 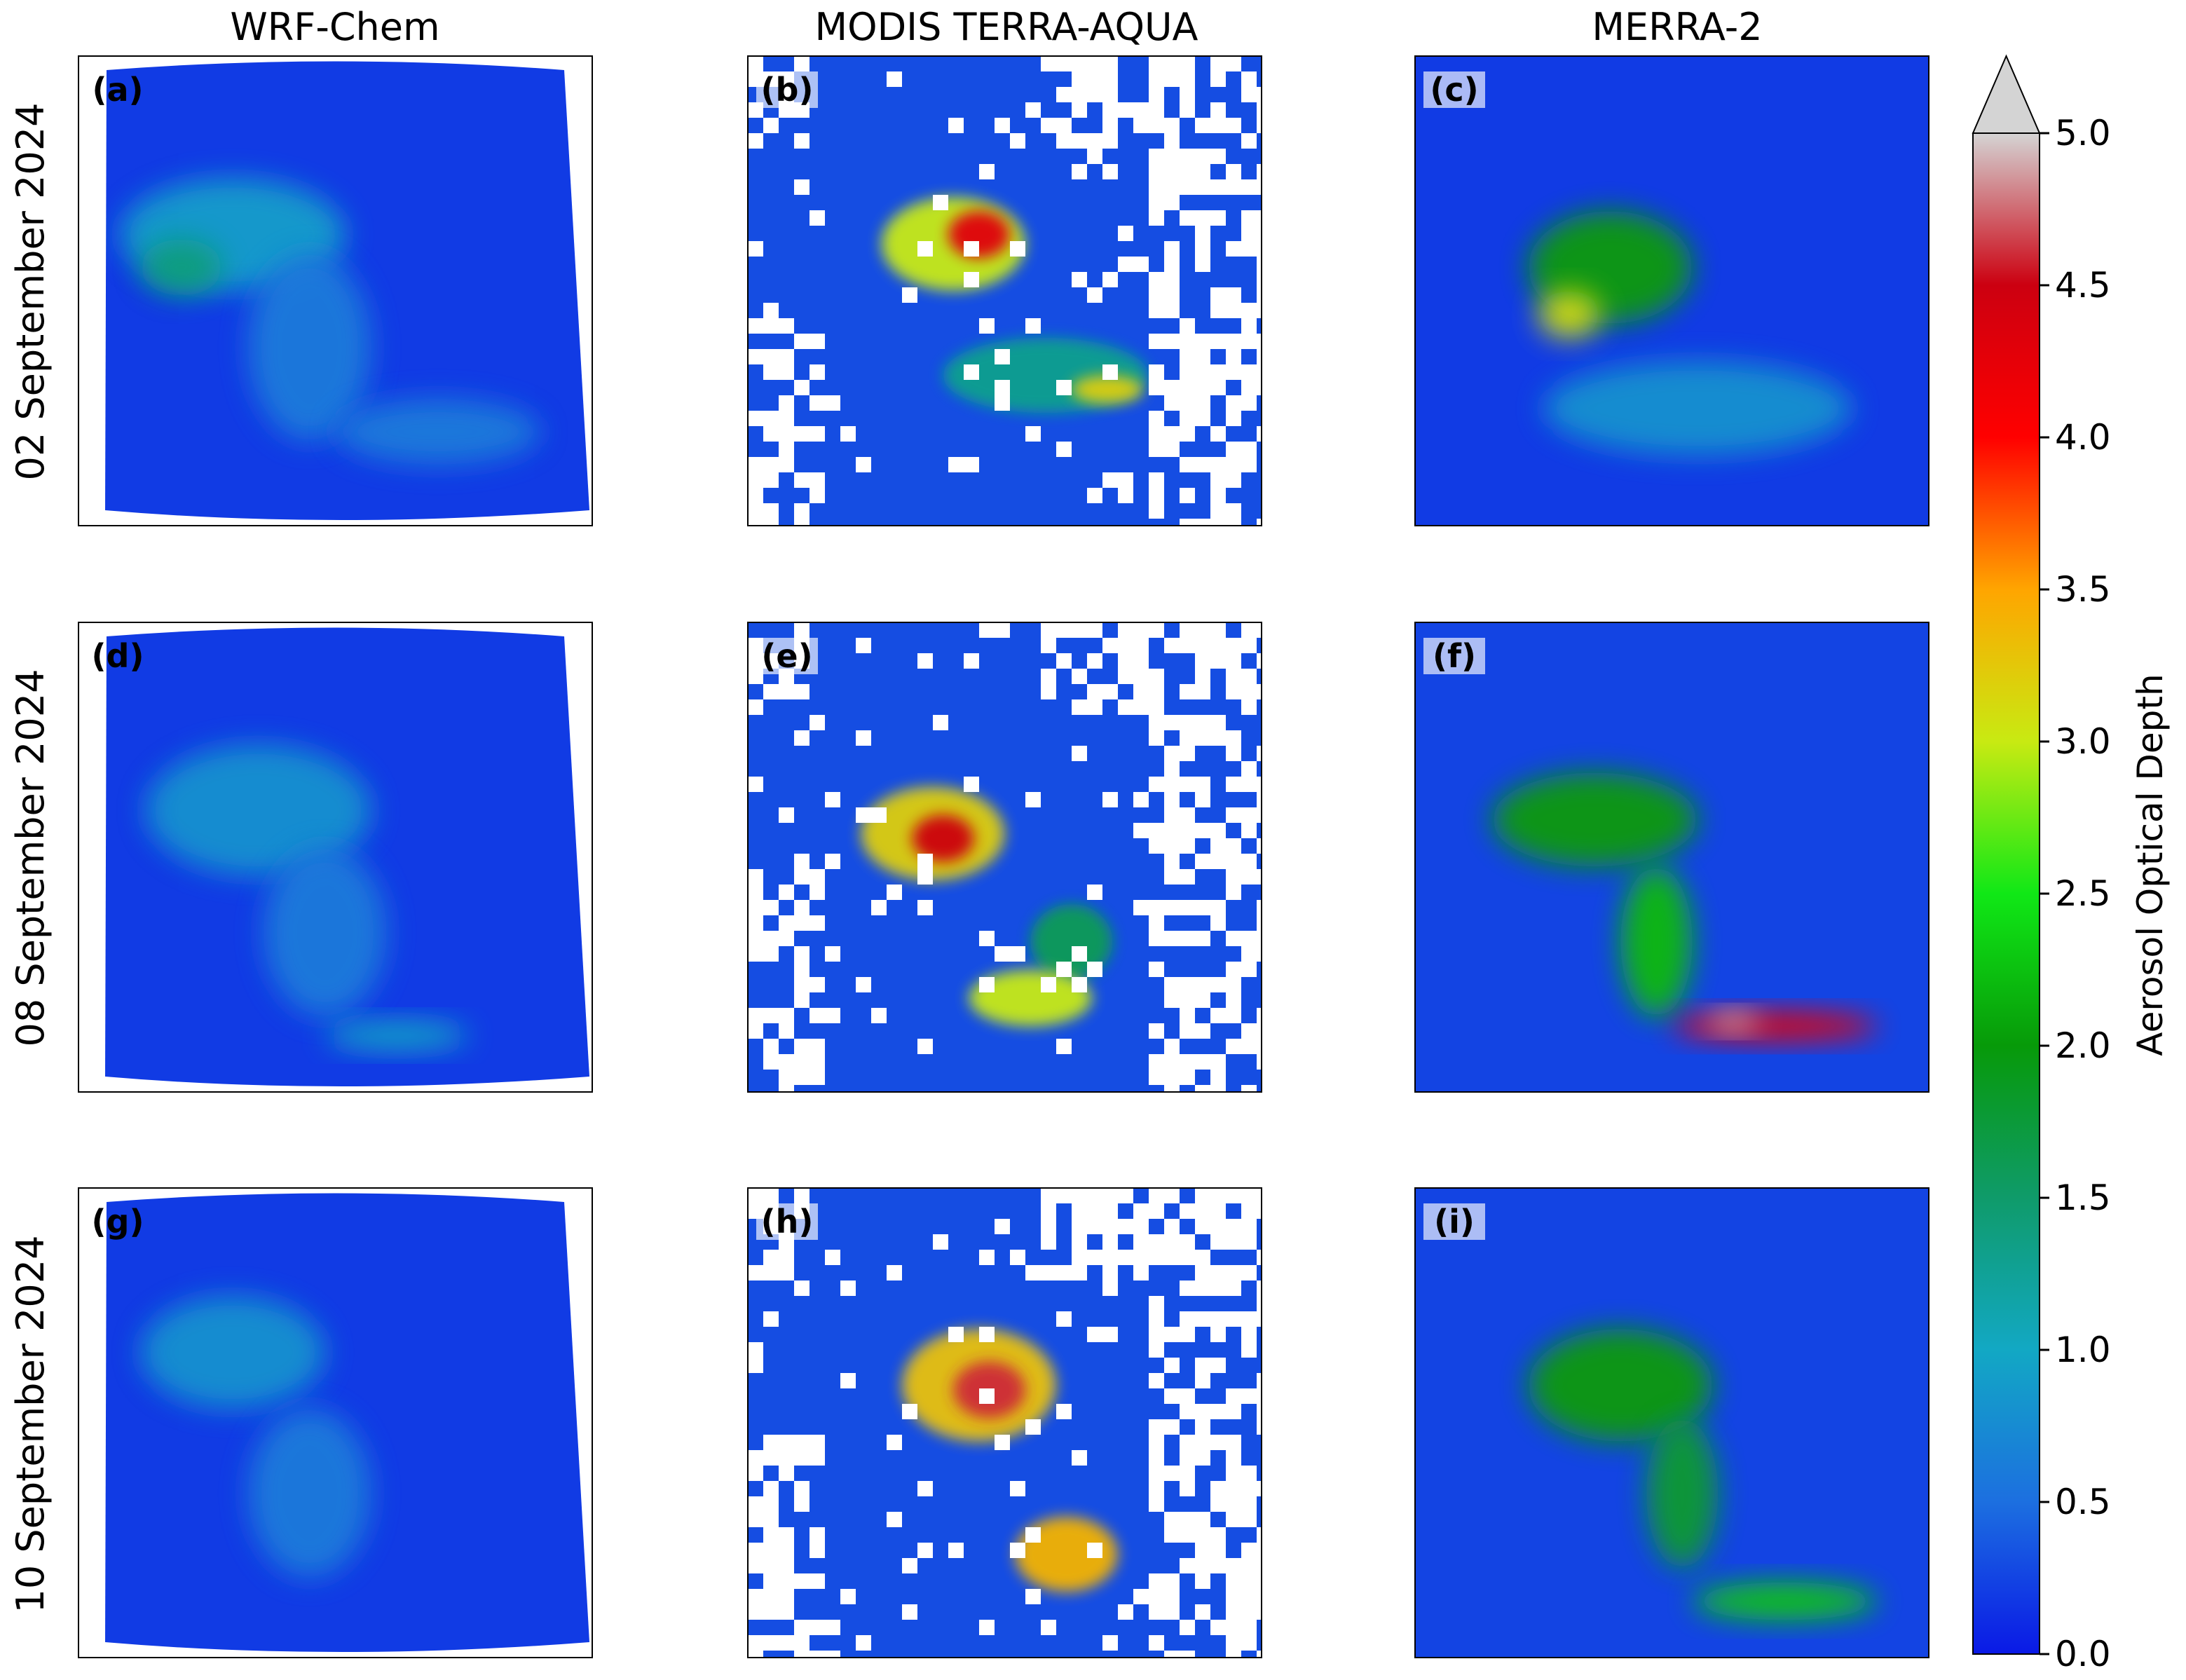 I want to click on panel-i: (i), so click(x=1671, y=1422).